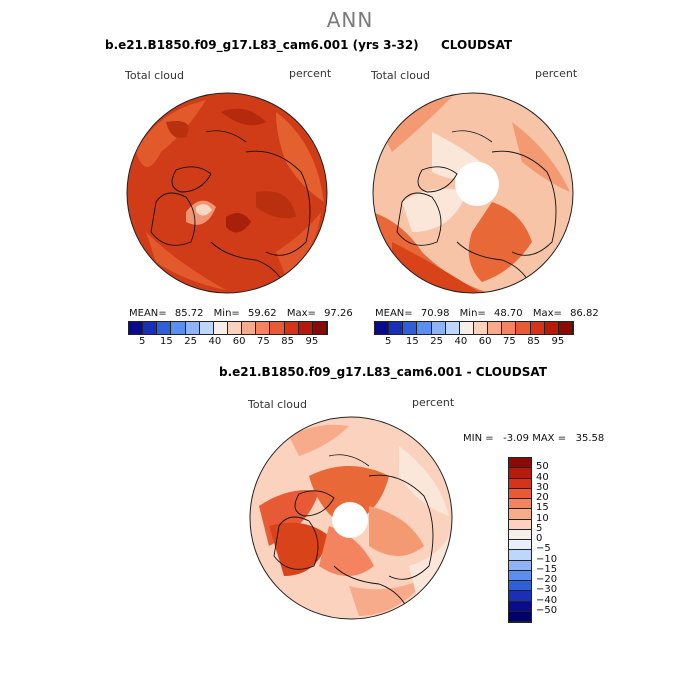 This screenshot has width=700, height=700. I want to click on colorbar-tick-label: −15, so click(547, 569).